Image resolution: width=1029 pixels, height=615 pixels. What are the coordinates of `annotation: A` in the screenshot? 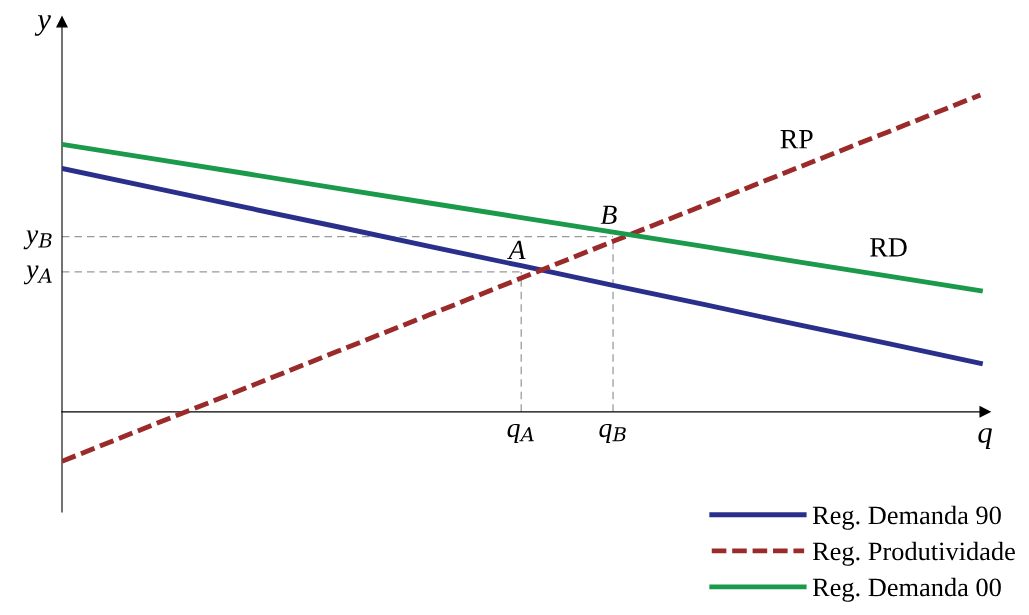 It's located at (516, 250).